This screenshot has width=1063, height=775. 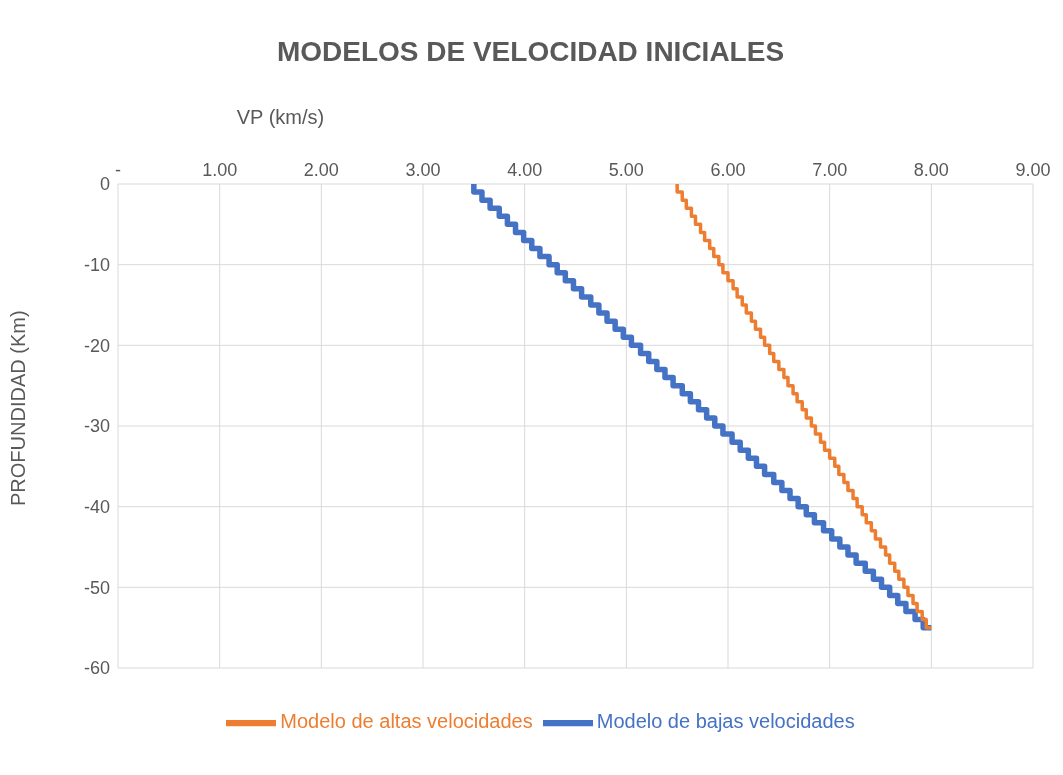 I want to click on x-axis-title: VP (km/s), so click(x=280, y=117).